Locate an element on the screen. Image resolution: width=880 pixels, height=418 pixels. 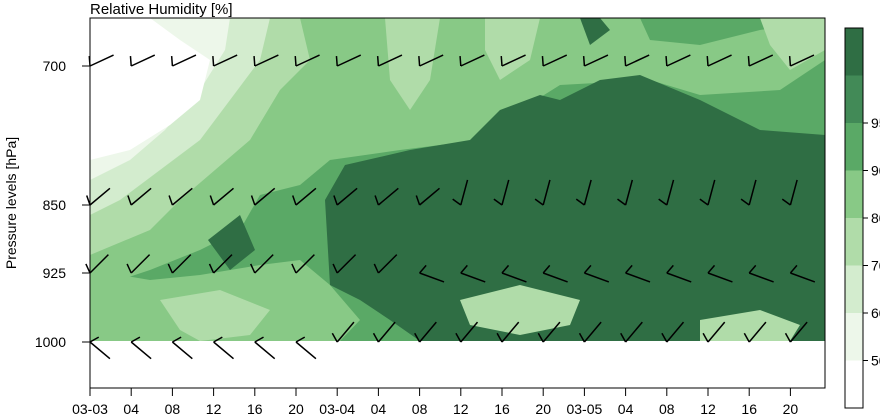
band-70-80-f is located at coordinates (520, 310).